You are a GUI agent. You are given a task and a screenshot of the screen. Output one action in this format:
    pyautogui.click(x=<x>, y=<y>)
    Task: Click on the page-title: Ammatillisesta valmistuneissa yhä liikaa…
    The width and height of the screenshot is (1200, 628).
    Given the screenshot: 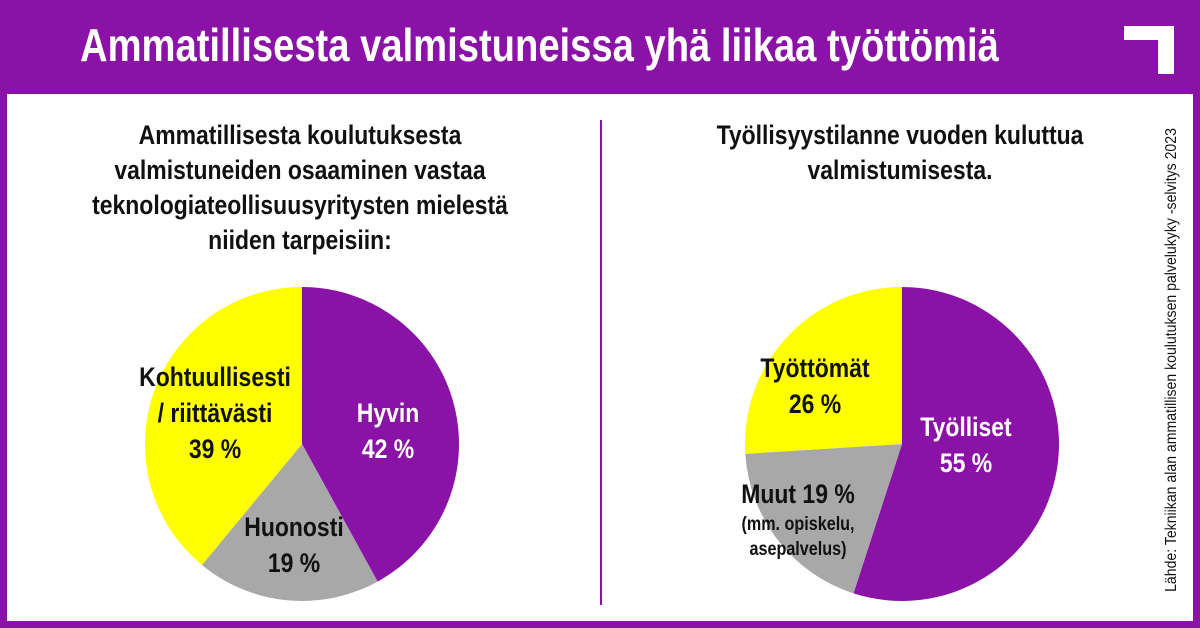 What is the action you would take?
    pyautogui.click(x=539, y=45)
    